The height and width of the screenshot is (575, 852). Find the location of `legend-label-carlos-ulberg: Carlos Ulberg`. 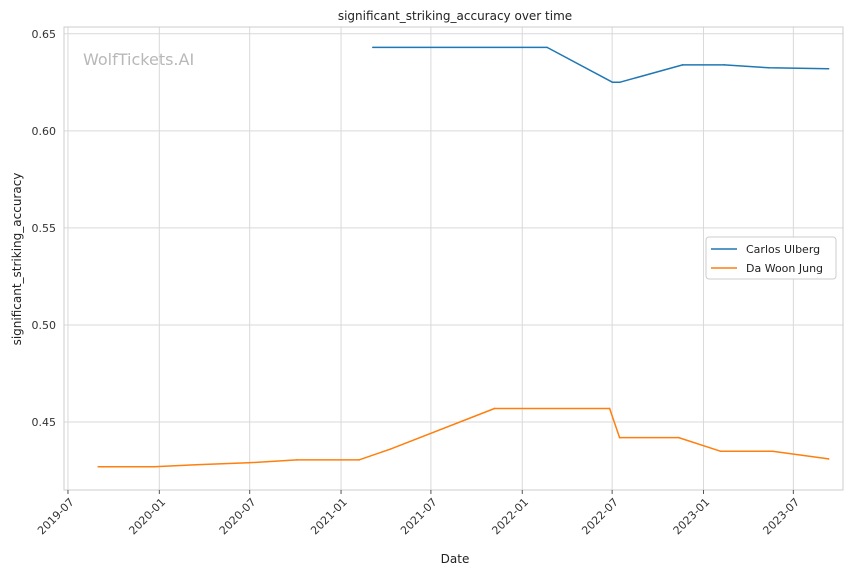

legend-label-carlos-ulberg: Carlos Ulberg is located at coordinates (783, 249).